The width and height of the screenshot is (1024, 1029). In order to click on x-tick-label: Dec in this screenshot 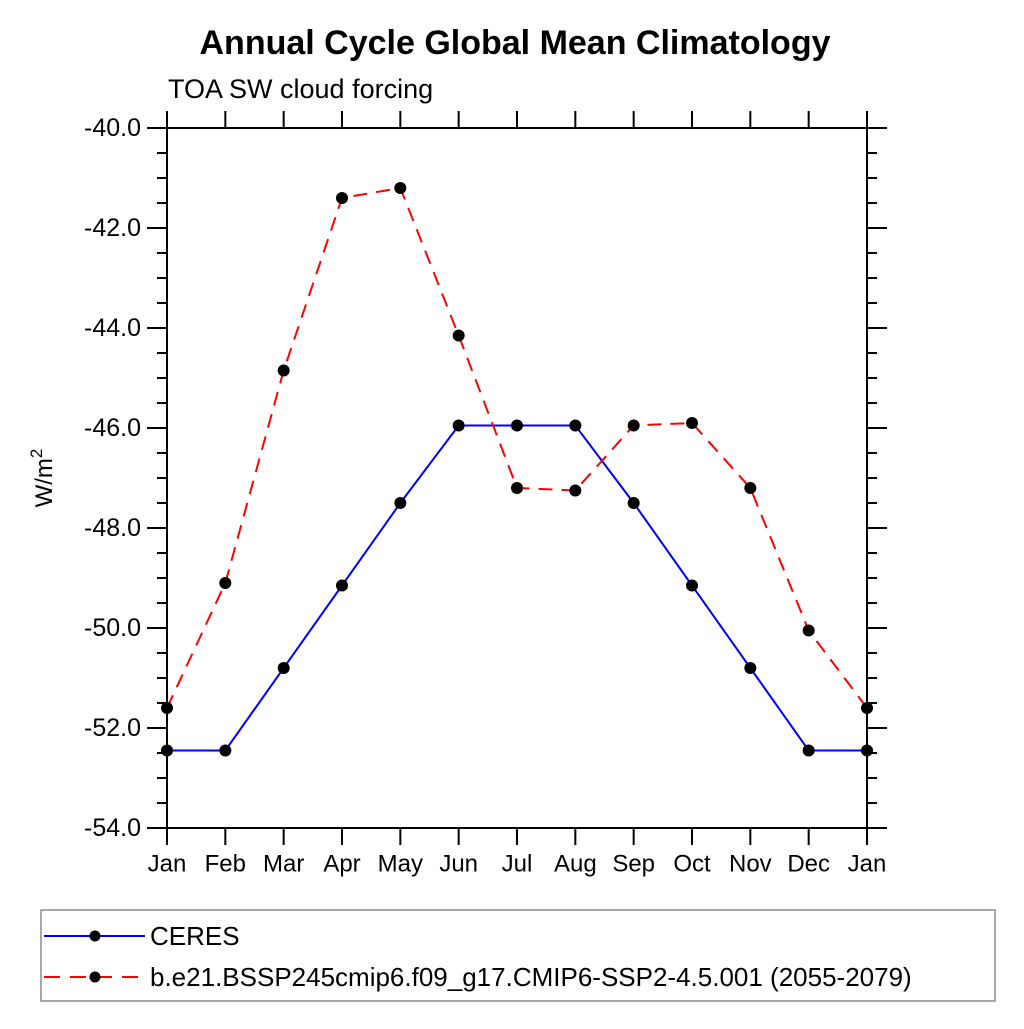, I will do `click(808, 864)`.